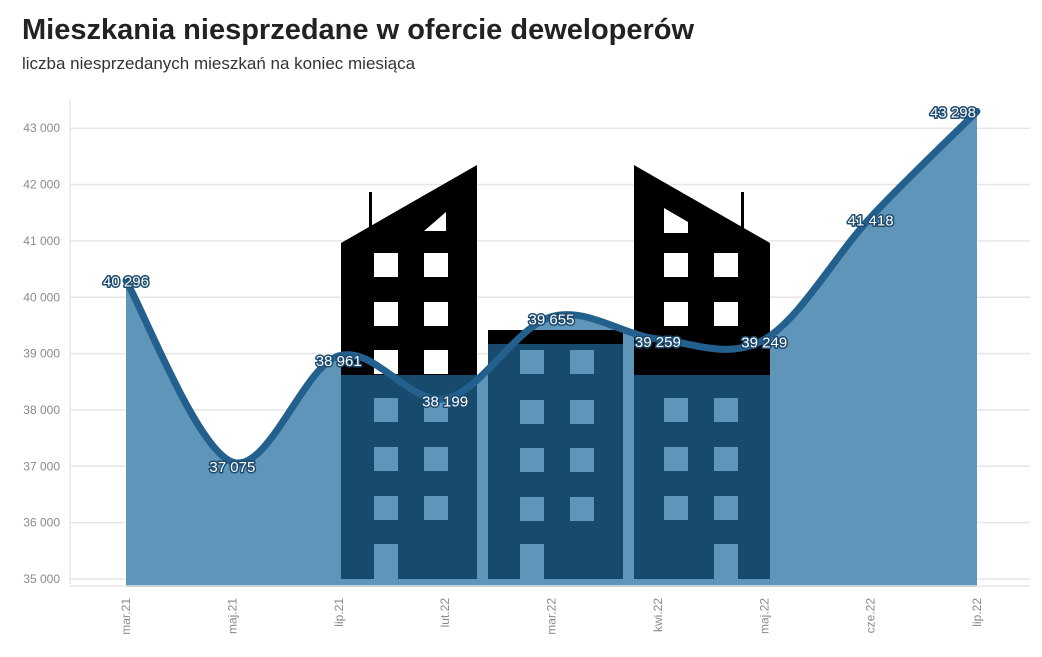 The width and height of the screenshot is (1042, 657). I want to click on y-tick-label: 42 000, so click(41, 185).